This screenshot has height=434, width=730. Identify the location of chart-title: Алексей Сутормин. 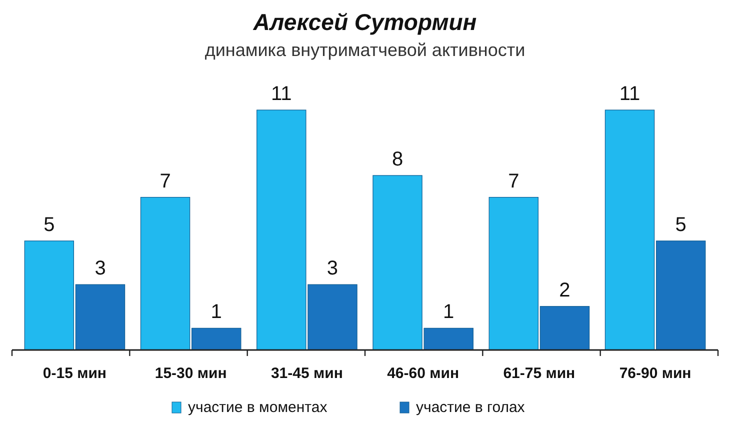
(364, 22).